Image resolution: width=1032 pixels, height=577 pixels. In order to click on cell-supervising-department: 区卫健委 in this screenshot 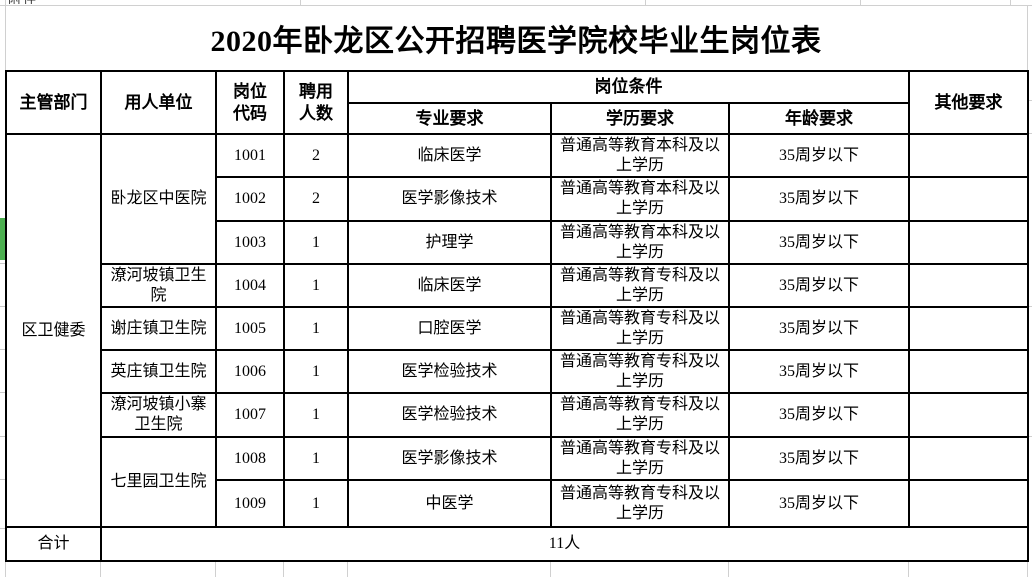, I will do `click(53, 330)`.